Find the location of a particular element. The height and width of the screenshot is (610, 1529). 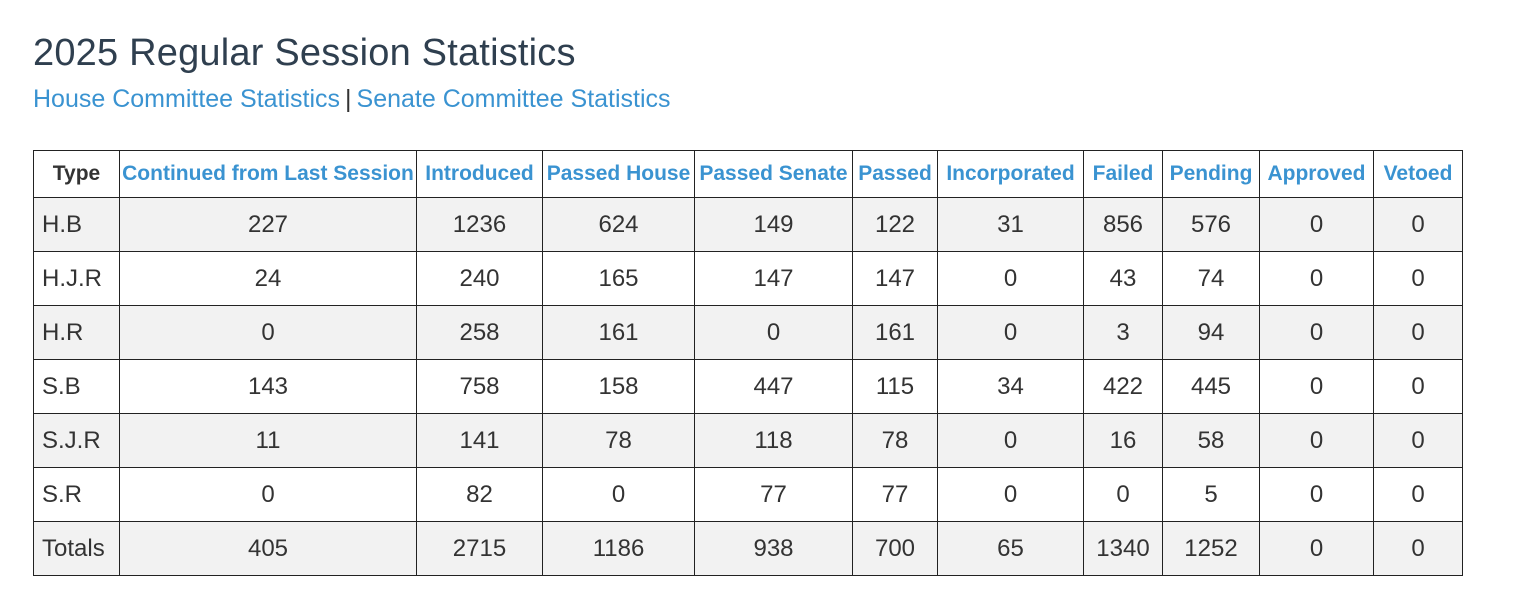

table-cell: 5 is located at coordinates (1211, 494).